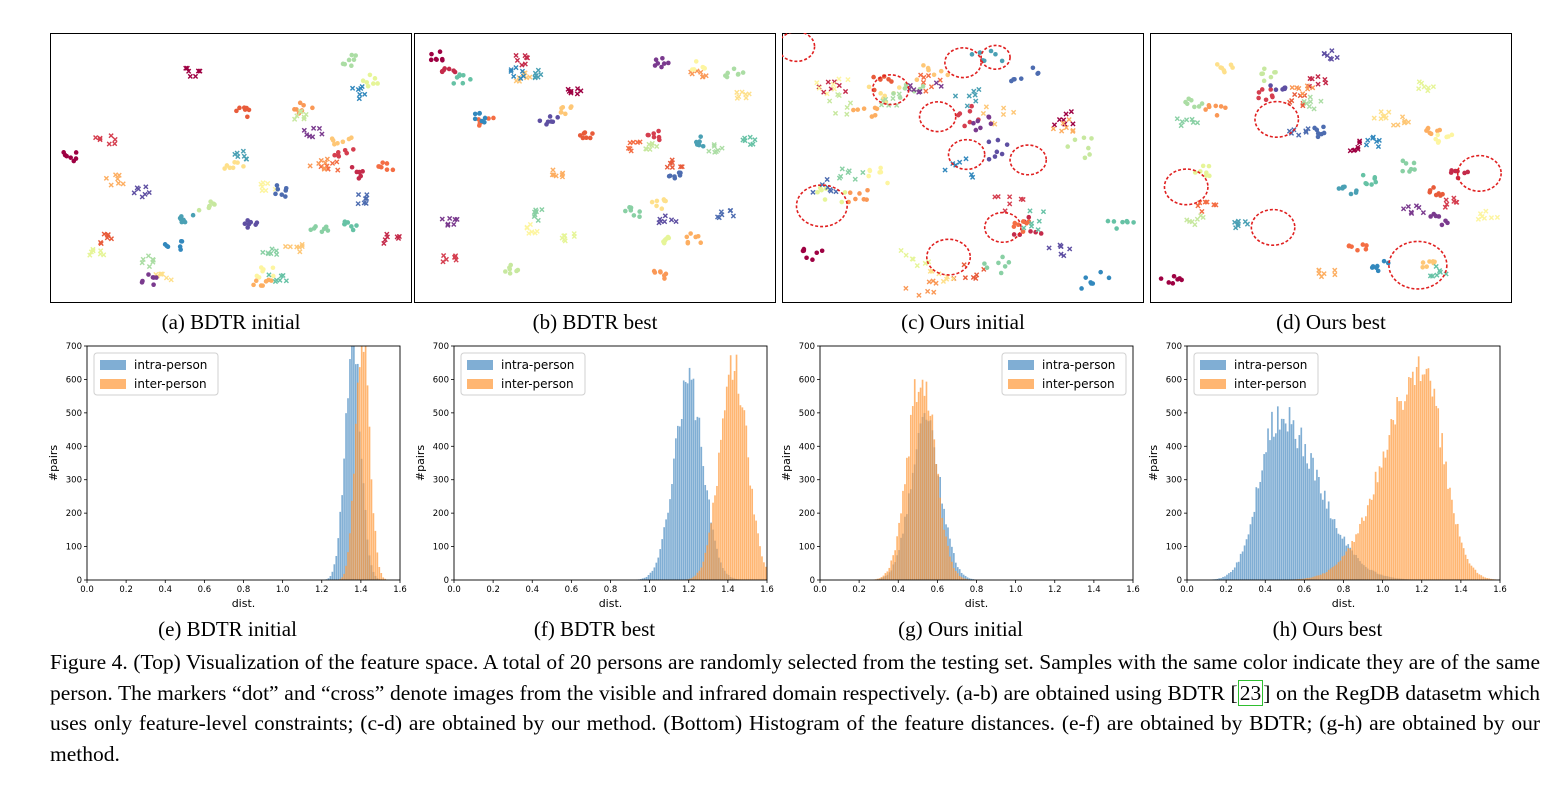 The width and height of the screenshot is (1565, 796). What do you see at coordinates (441, 447) in the screenshot?
I see `y-tick-label: 400` at bounding box center [441, 447].